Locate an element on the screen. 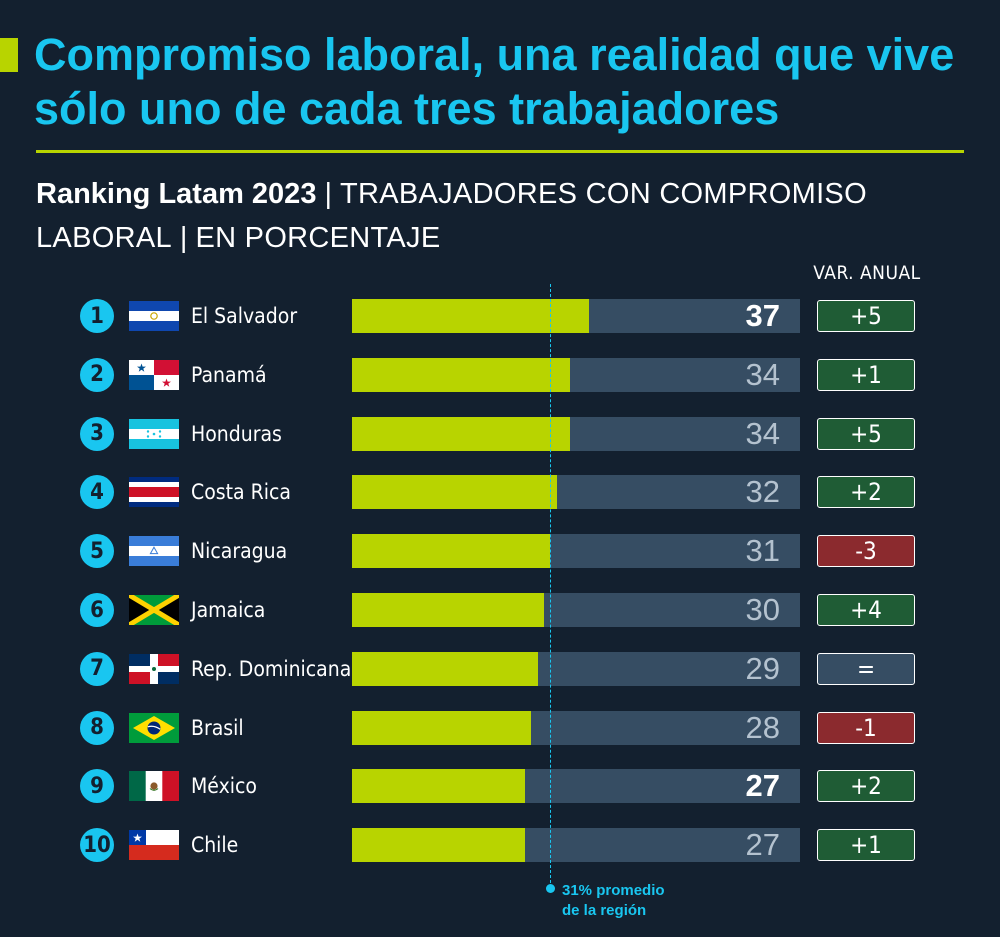  value-label: 37 is located at coordinates (762, 315).